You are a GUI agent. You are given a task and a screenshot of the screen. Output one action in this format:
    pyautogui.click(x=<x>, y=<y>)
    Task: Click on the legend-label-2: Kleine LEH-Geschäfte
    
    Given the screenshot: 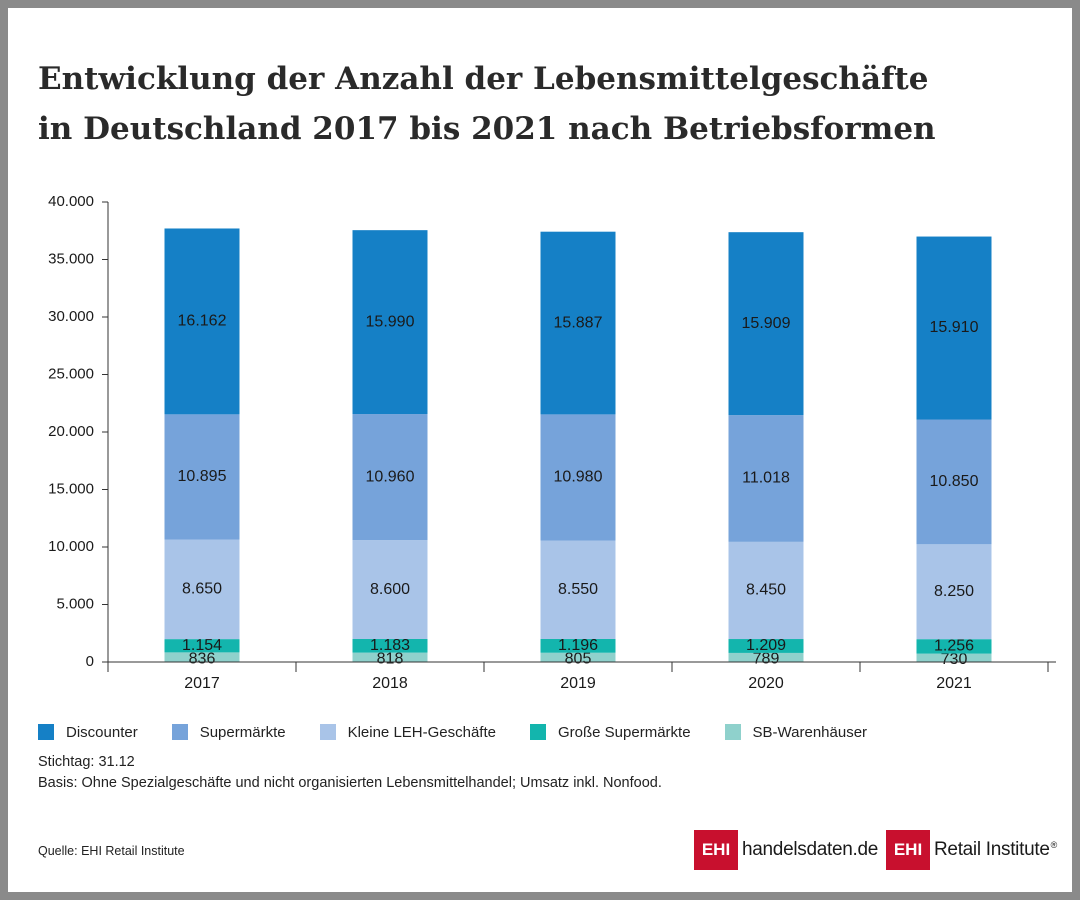 What is the action you would take?
    pyautogui.click(x=421, y=732)
    